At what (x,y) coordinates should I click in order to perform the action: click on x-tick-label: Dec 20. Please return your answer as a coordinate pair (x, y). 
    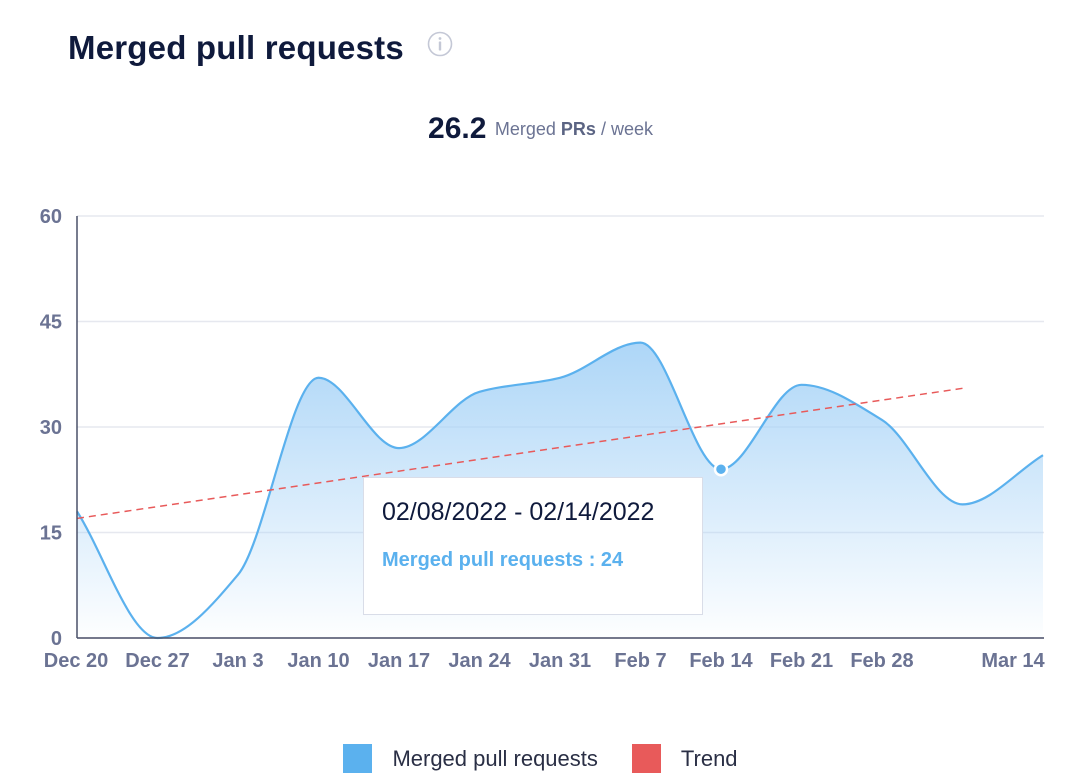
    Looking at the image, I should click on (76, 661).